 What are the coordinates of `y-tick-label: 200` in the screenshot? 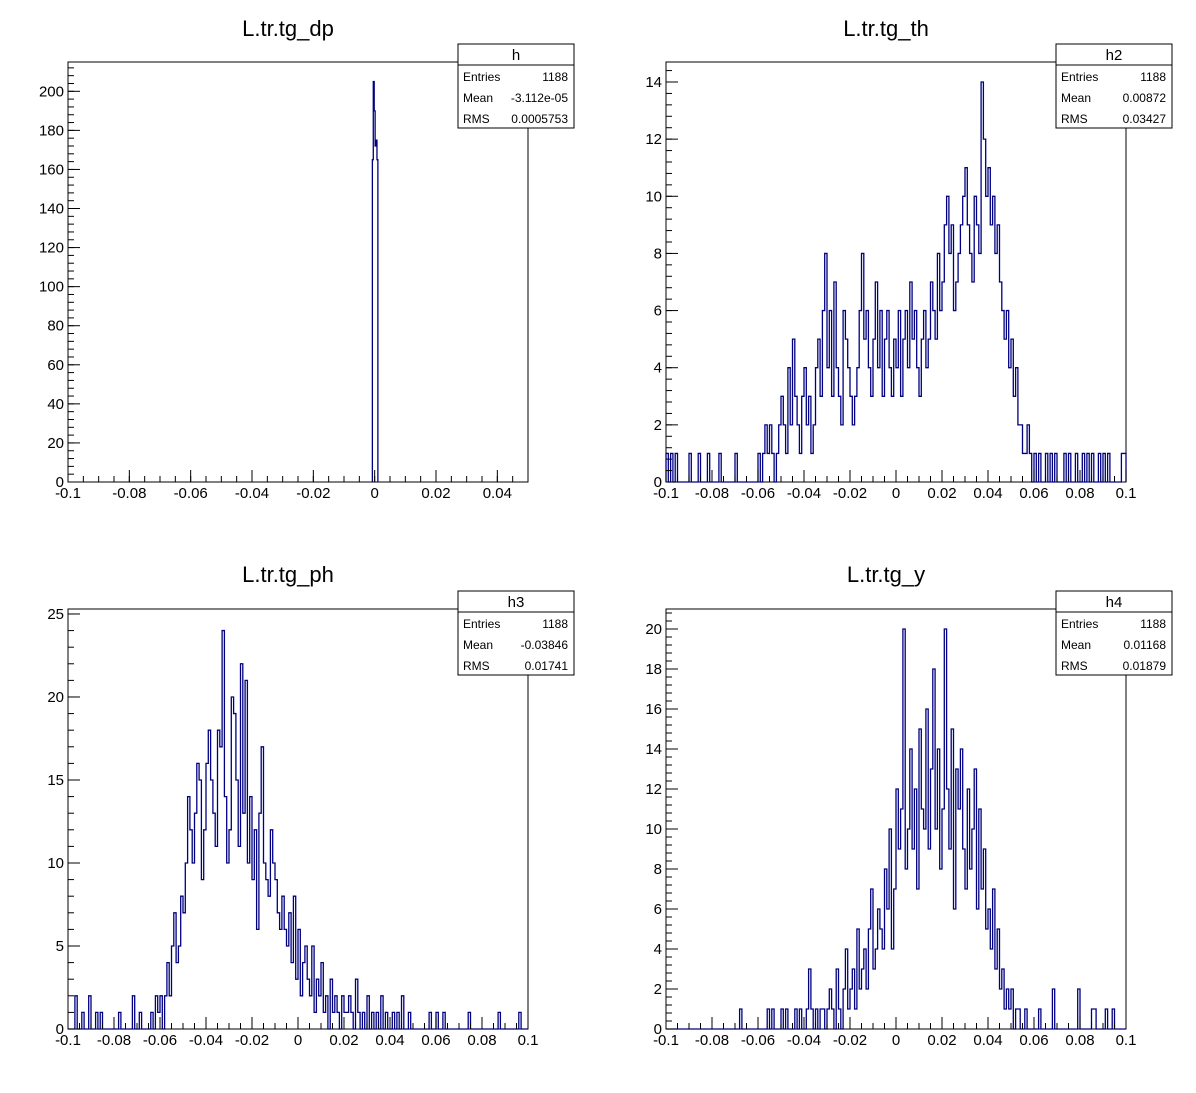 It's located at (51, 91).